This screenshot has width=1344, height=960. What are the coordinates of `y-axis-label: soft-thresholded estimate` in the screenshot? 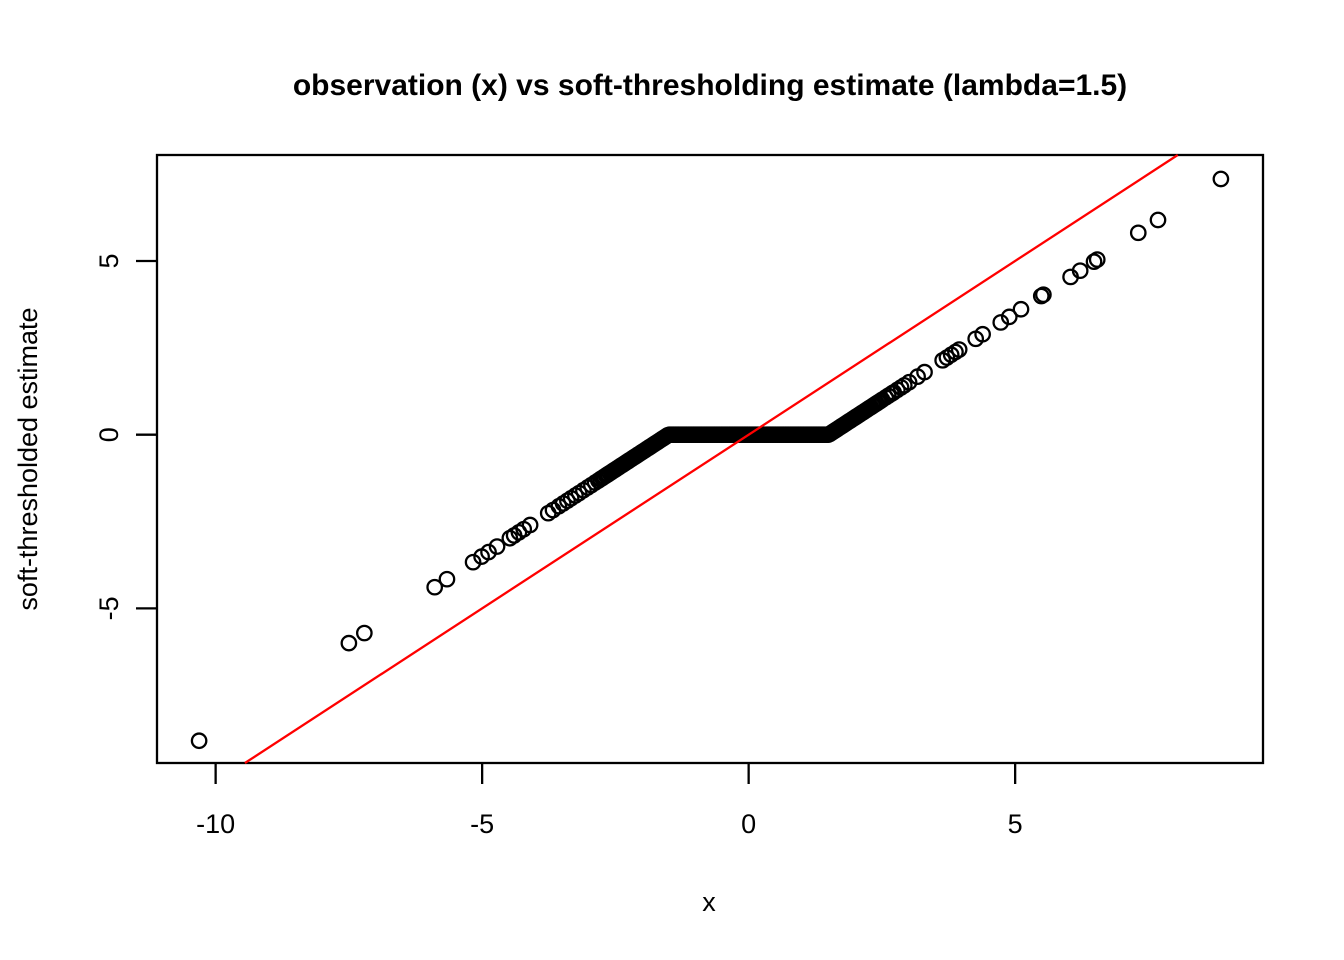 It's located at (28, 458).